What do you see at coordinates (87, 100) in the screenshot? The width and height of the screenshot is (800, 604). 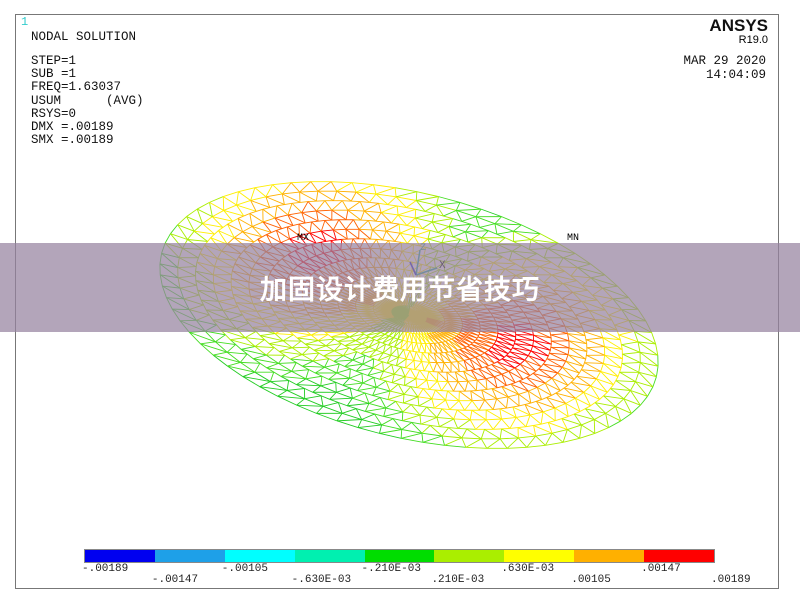 I see `info-line: USUM (AVG)` at bounding box center [87, 100].